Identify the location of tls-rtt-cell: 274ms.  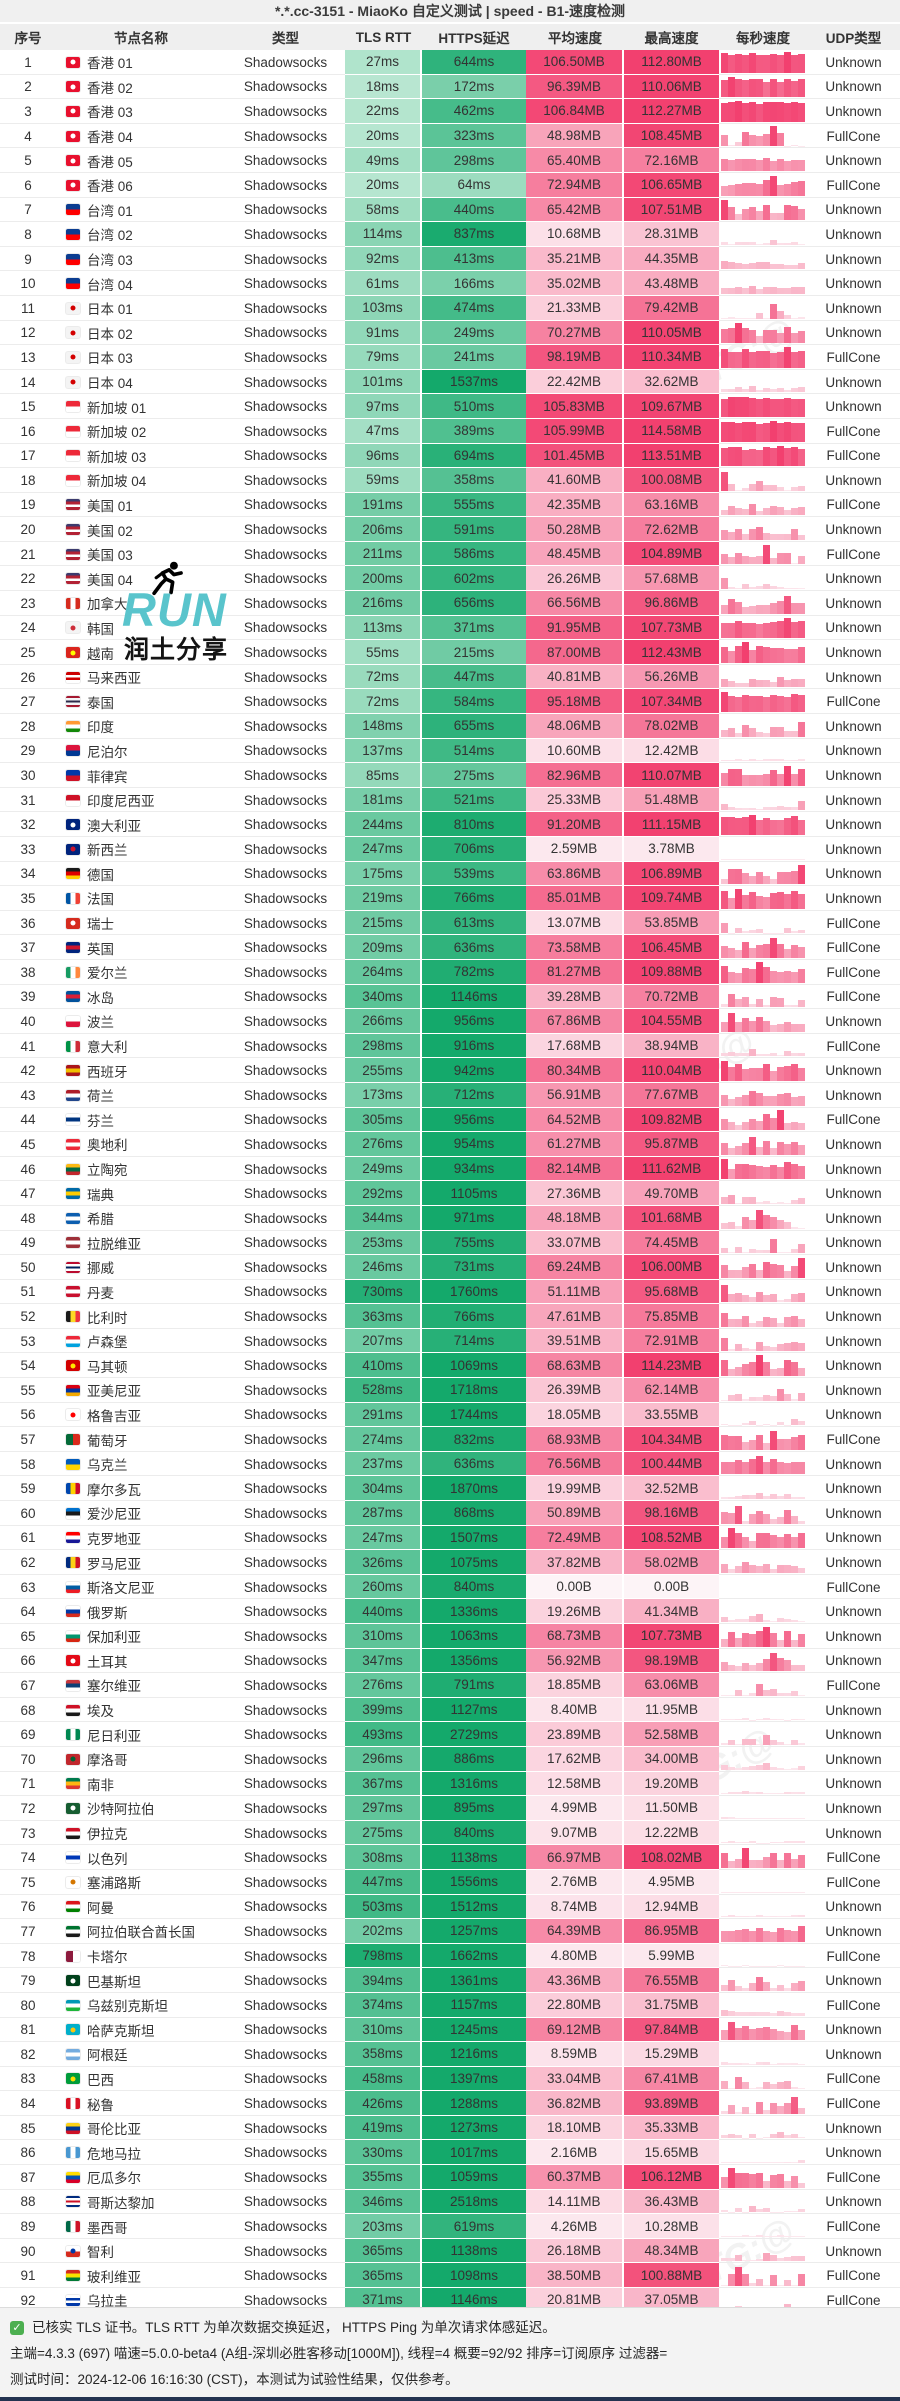
(383, 1439).